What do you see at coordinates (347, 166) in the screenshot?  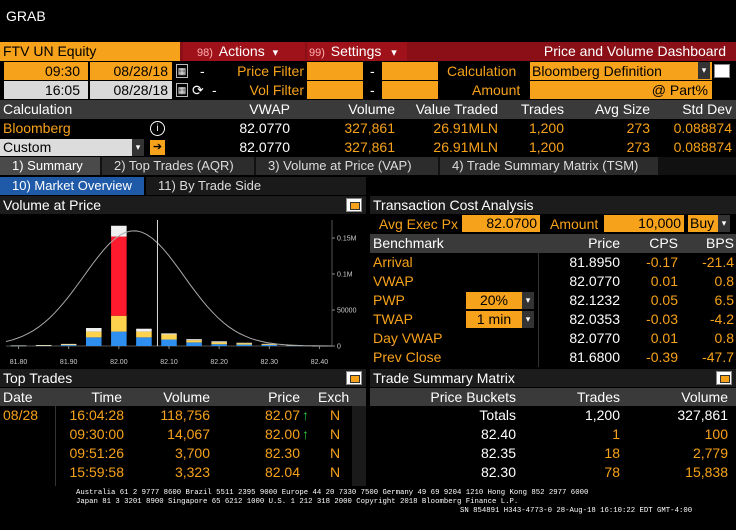 I see `tab-volume-at-price: 3) Volume at Price (VAP)` at bounding box center [347, 166].